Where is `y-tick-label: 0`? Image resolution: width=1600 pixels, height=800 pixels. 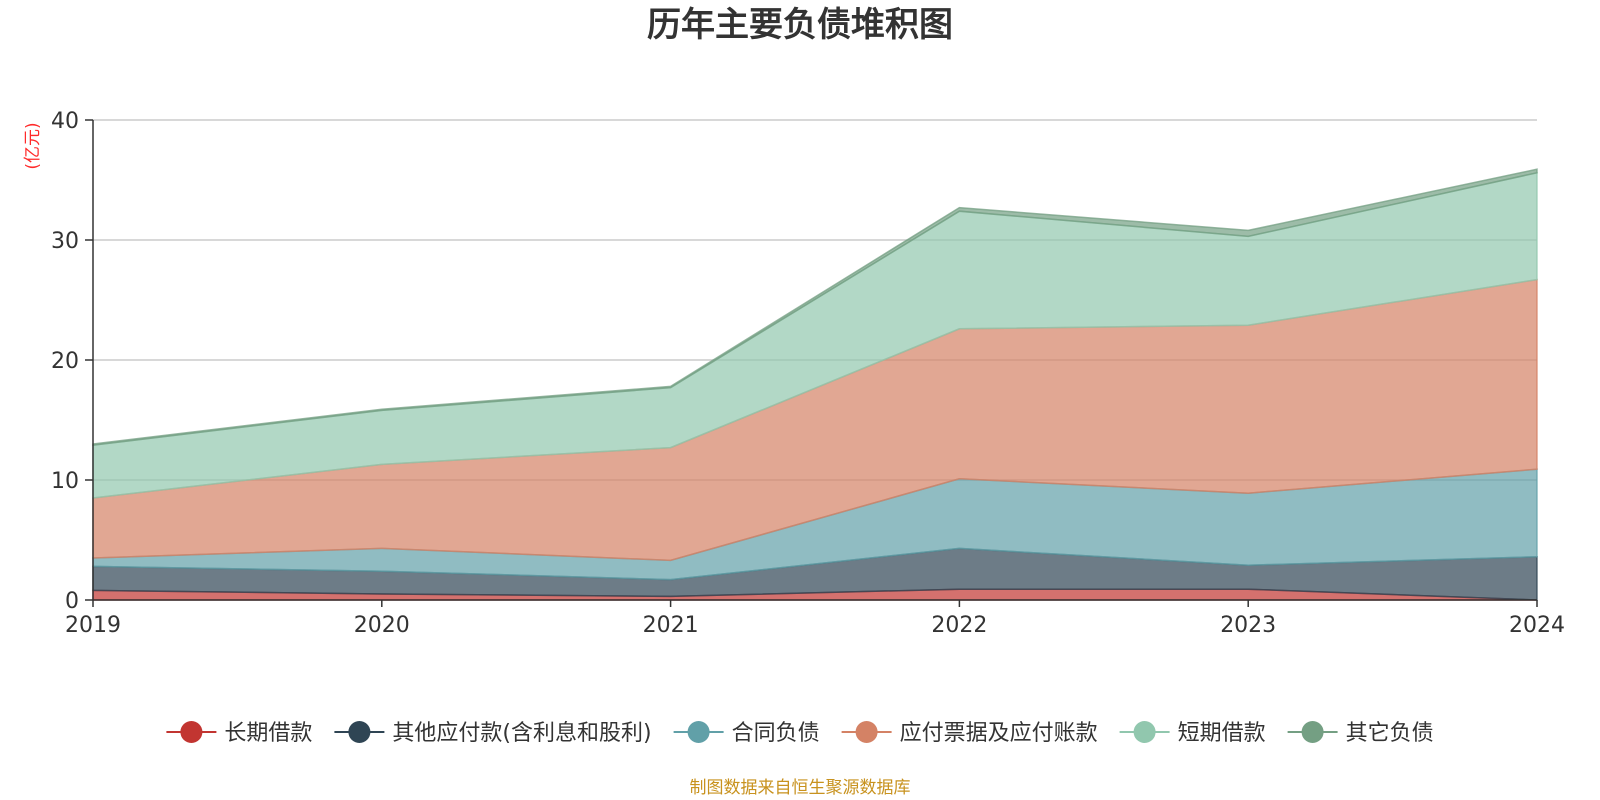
y-tick-label: 0 is located at coordinates (72, 601).